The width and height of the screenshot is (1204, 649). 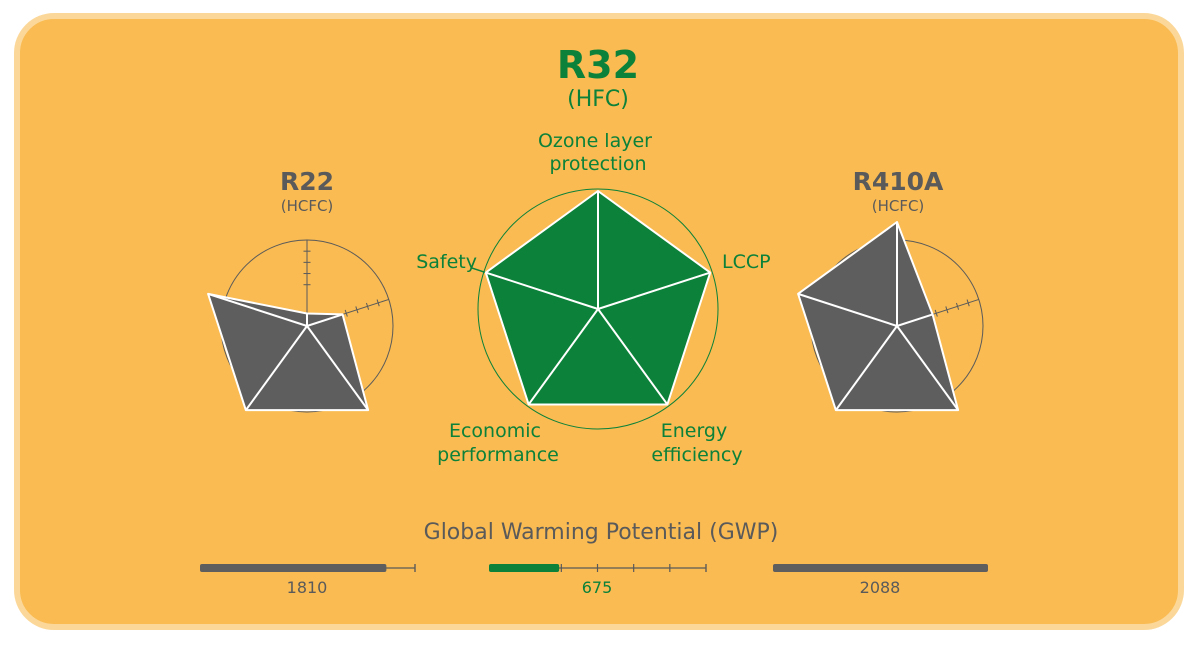 I want to click on r410a-title: R410A, so click(x=898, y=181).